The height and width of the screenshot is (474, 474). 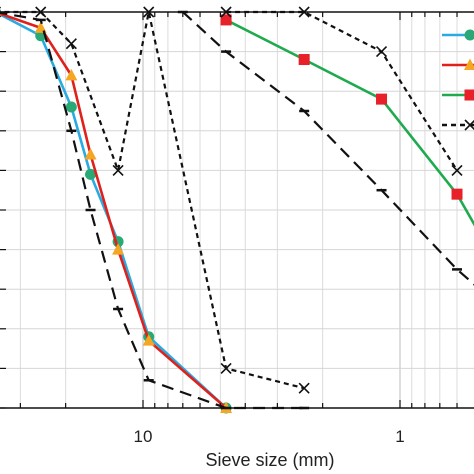 I want to click on x-tick-label: 10, so click(x=143, y=436).